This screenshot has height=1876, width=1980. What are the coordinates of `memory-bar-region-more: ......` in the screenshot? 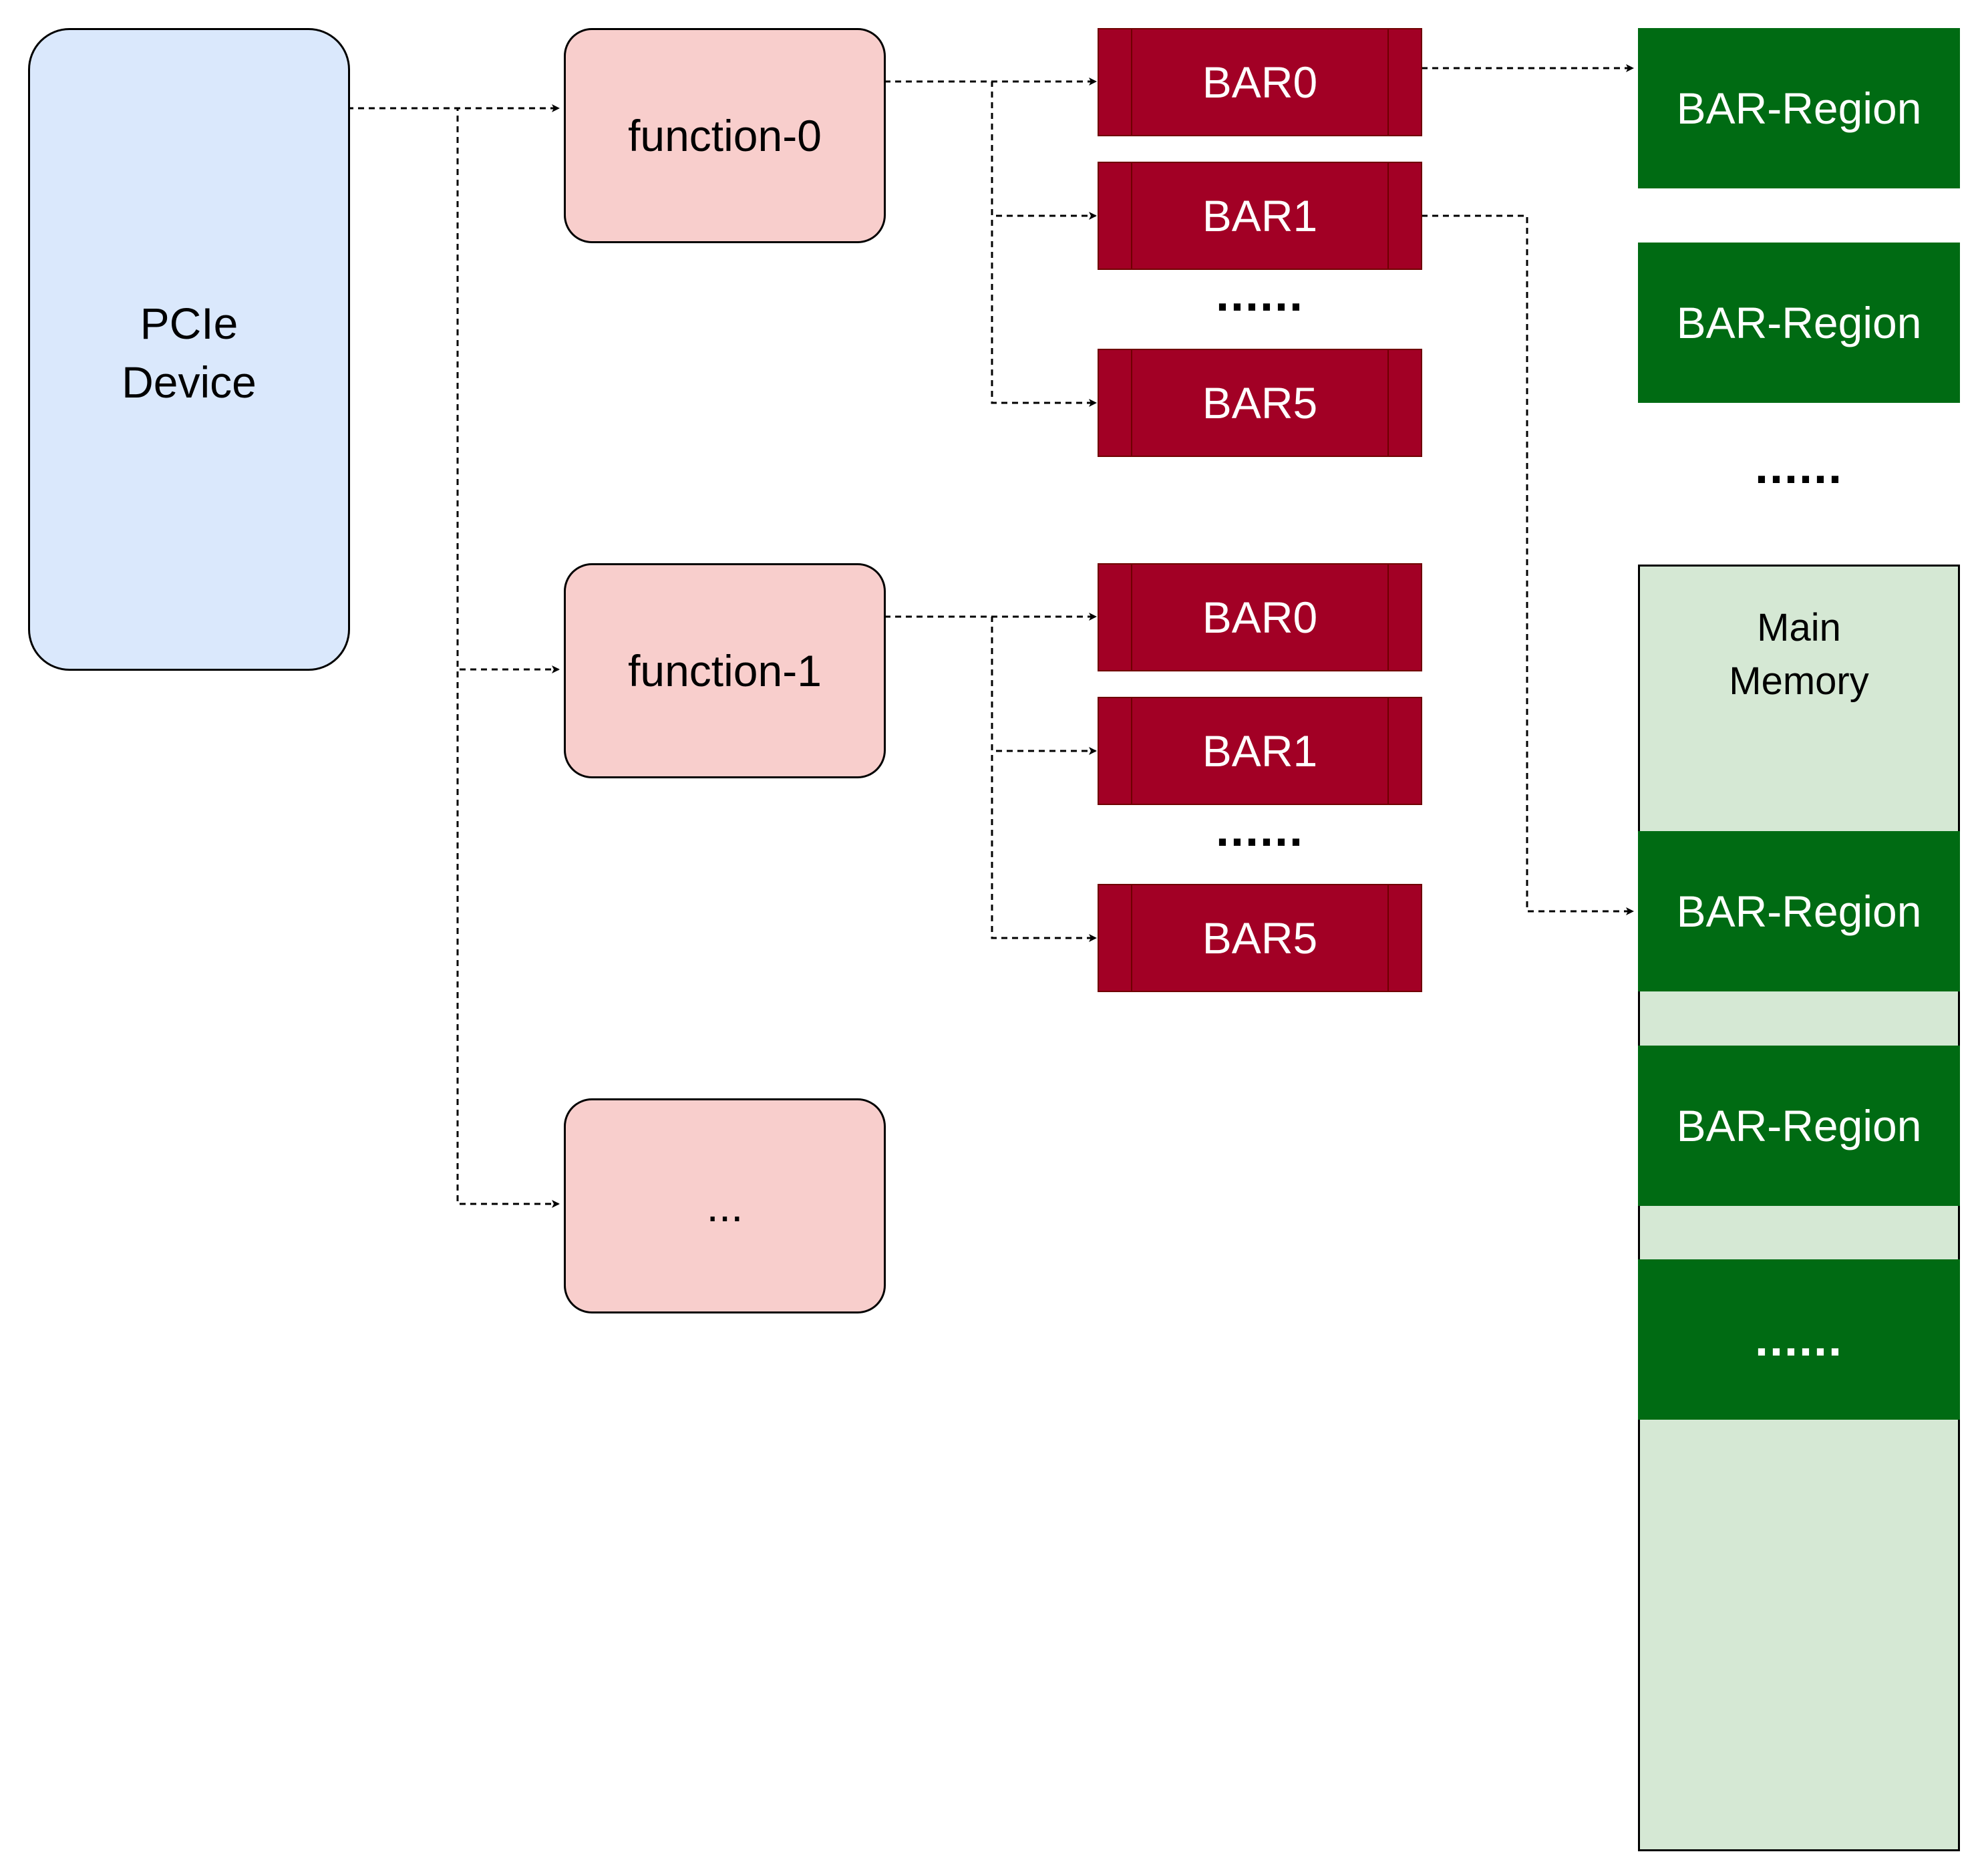 It's located at (1799, 1339).